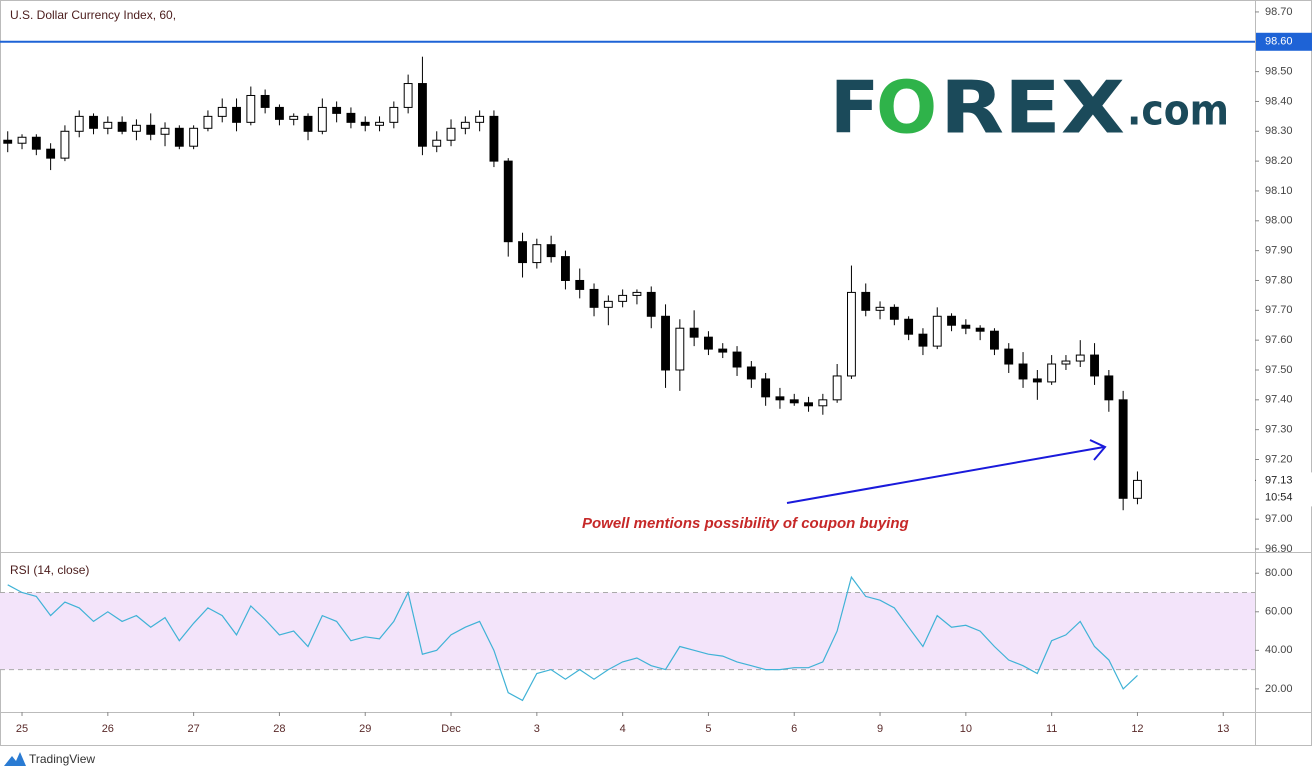  Describe the element at coordinates (880, 729) in the screenshot. I see `x-tick-label: 9` at that location.